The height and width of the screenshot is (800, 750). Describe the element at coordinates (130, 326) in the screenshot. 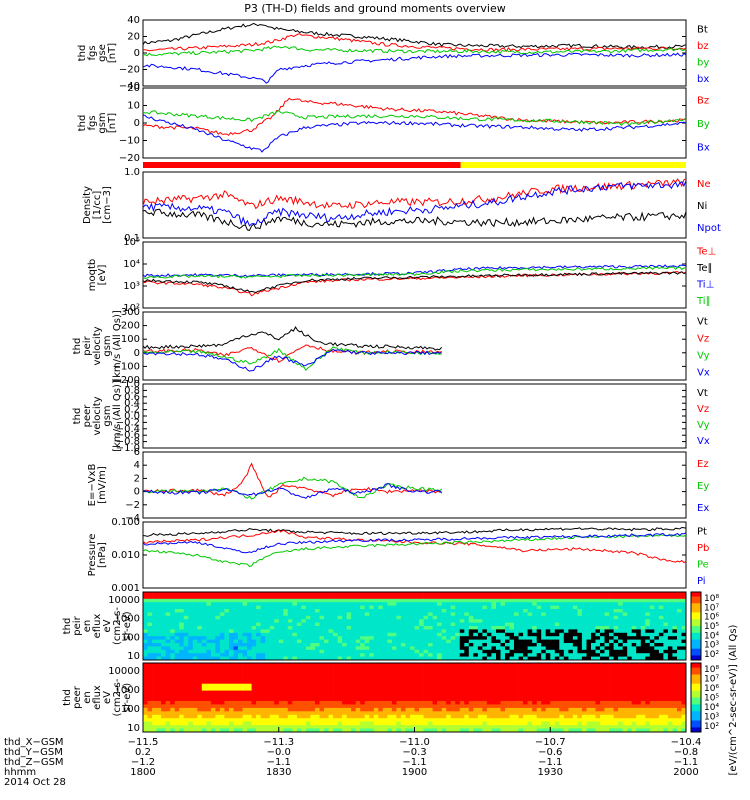

I see `y-tick-label: 200` at that location.